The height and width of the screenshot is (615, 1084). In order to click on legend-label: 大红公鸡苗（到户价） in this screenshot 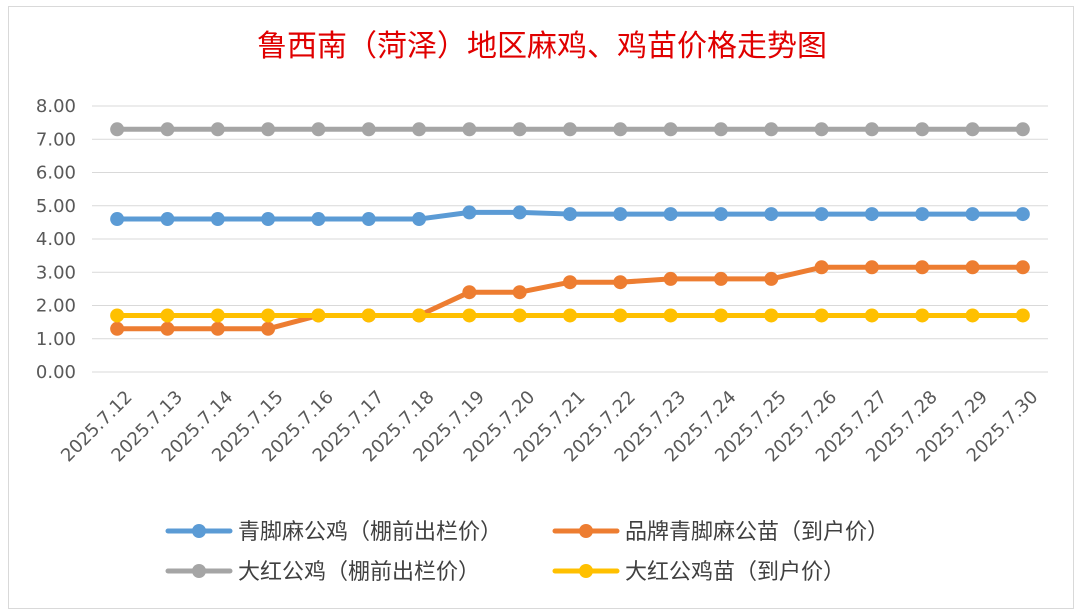, I will do `click(735, 572)`.